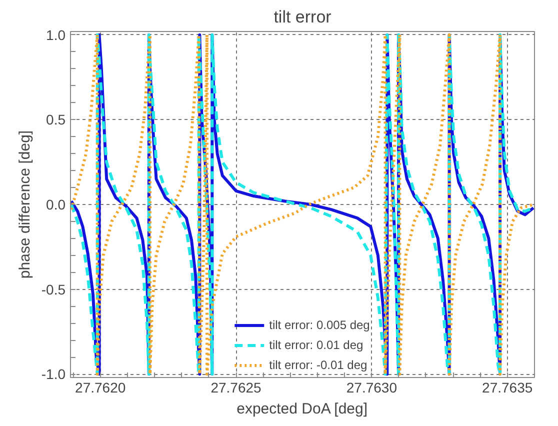  Describe the element at coordinates (302, 409) in the screenshot. I see `x-axis-title: expected DoA [deg]` at that location.